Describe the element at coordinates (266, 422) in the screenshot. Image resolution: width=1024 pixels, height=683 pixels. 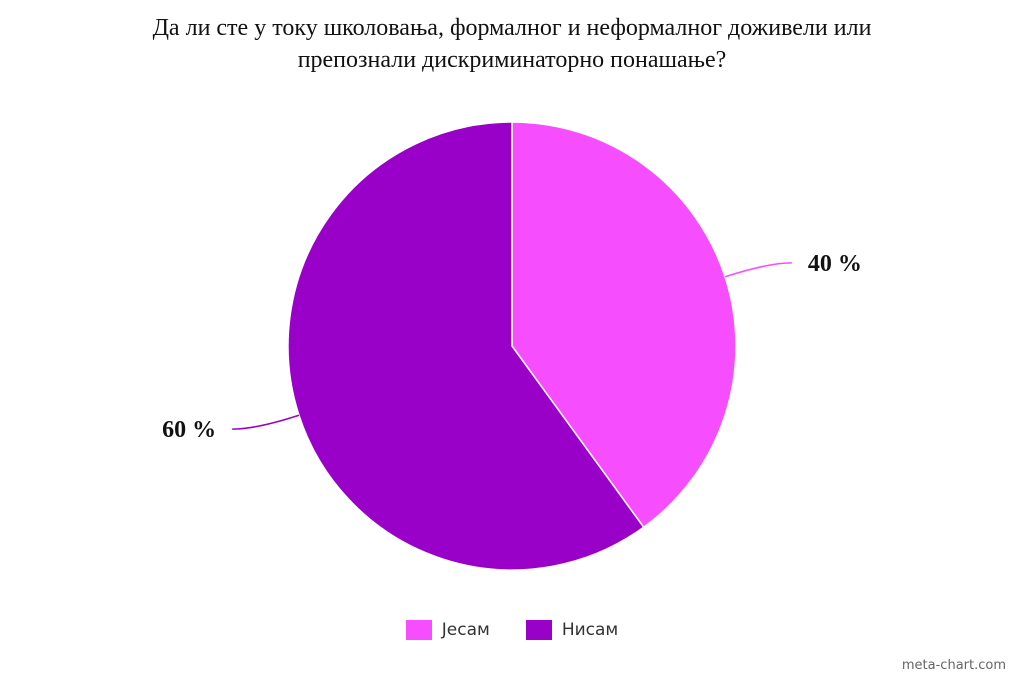
I see `leader-line-nisam` at that location.